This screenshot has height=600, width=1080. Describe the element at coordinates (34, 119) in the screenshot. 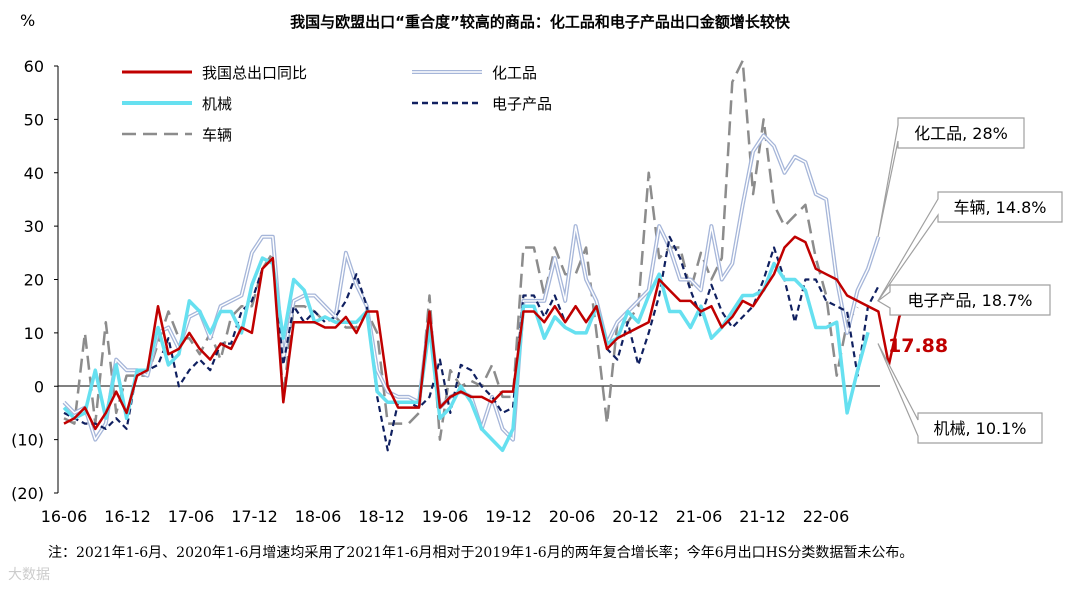

I see `y-tick-label: 50` at that location.